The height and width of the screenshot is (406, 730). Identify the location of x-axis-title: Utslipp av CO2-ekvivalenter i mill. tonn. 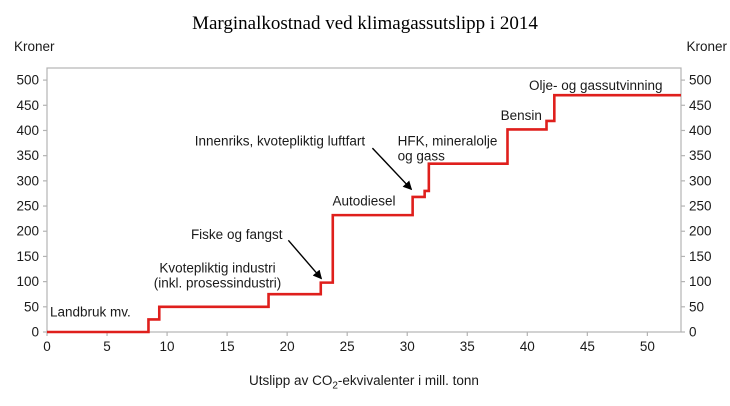
(364, 382).